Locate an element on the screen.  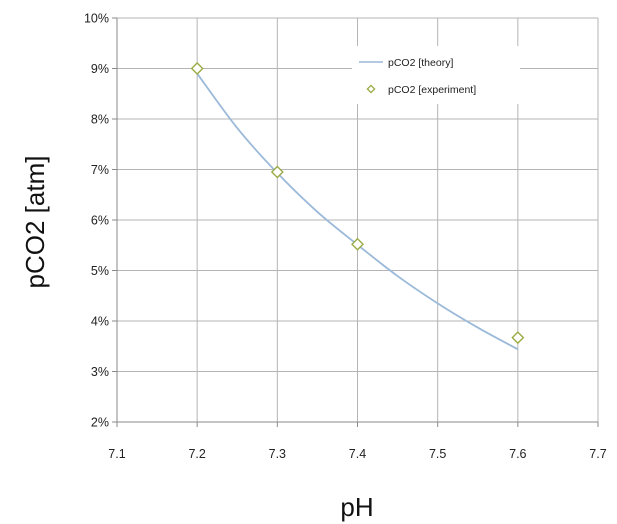
y-tick-label: 9% is located at coordinates (100, 69).